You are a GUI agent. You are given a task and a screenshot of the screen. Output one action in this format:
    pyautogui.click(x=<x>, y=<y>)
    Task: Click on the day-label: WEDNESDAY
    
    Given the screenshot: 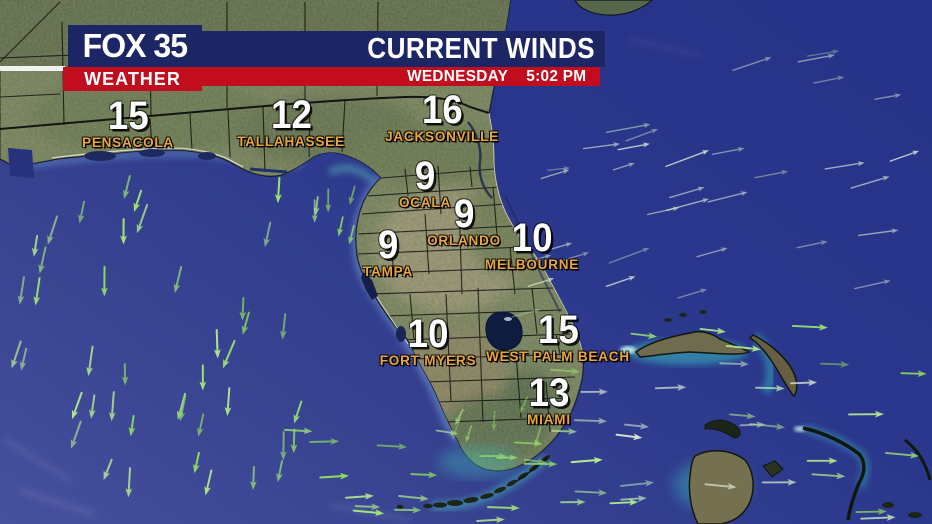 What is the action you would take?
    pyautogui.click(x=458, y=76)
    